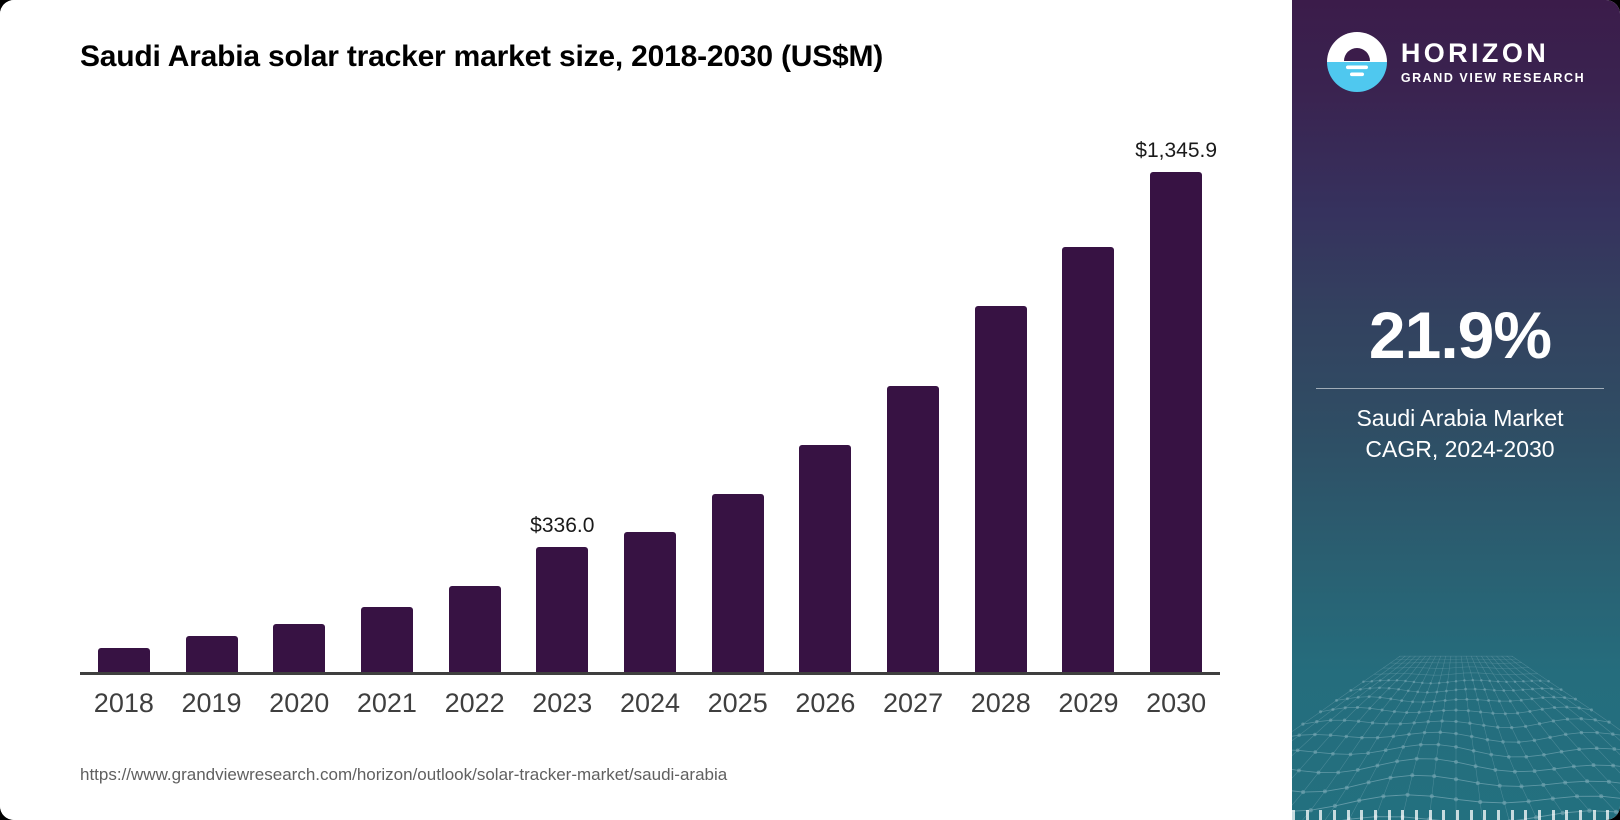  Describe the element at coordinates (1475, 52) in the screenshot. I see `logo-title: HORIZON` at that location.